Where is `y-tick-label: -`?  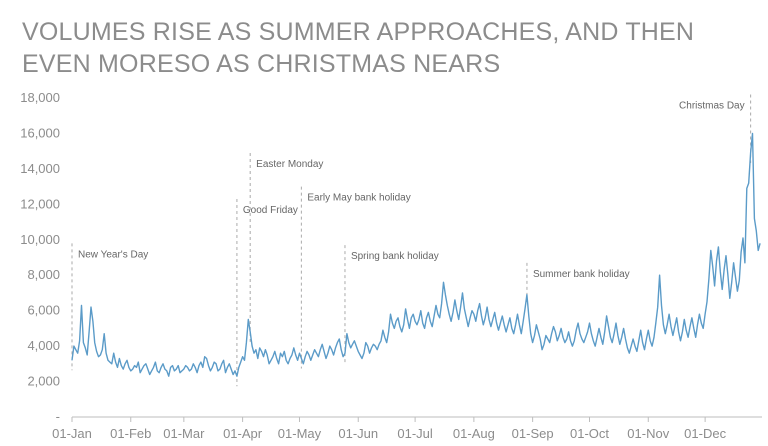 y-tick-label: - is located at coordinates (58, 416).